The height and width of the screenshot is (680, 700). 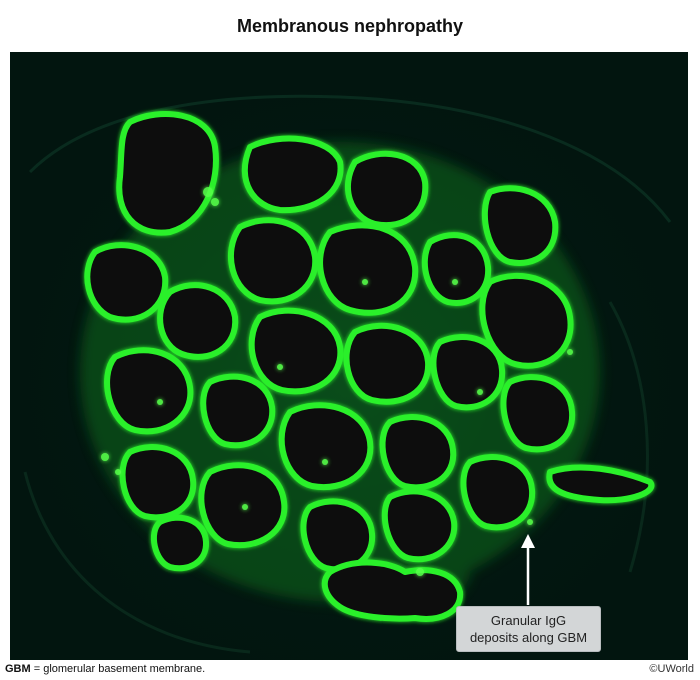 I want to click on abbreviation-definition: = glomerular basement membrane., so click(x=118, y=669).